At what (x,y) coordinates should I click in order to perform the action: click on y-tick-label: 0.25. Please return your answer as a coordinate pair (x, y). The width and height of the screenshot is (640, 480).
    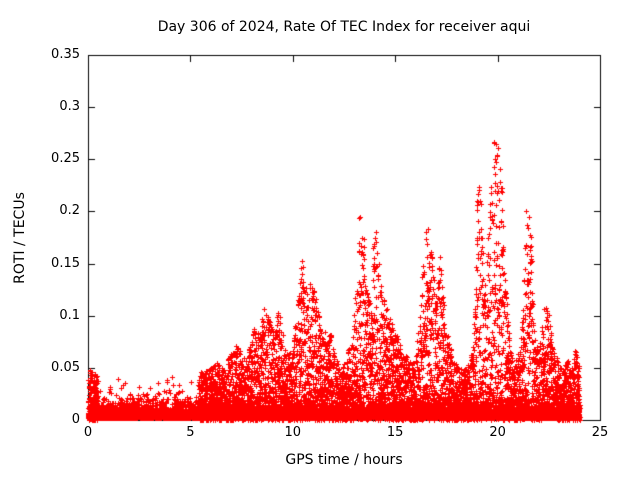
    Looking at the image, I should click on (65, 159).